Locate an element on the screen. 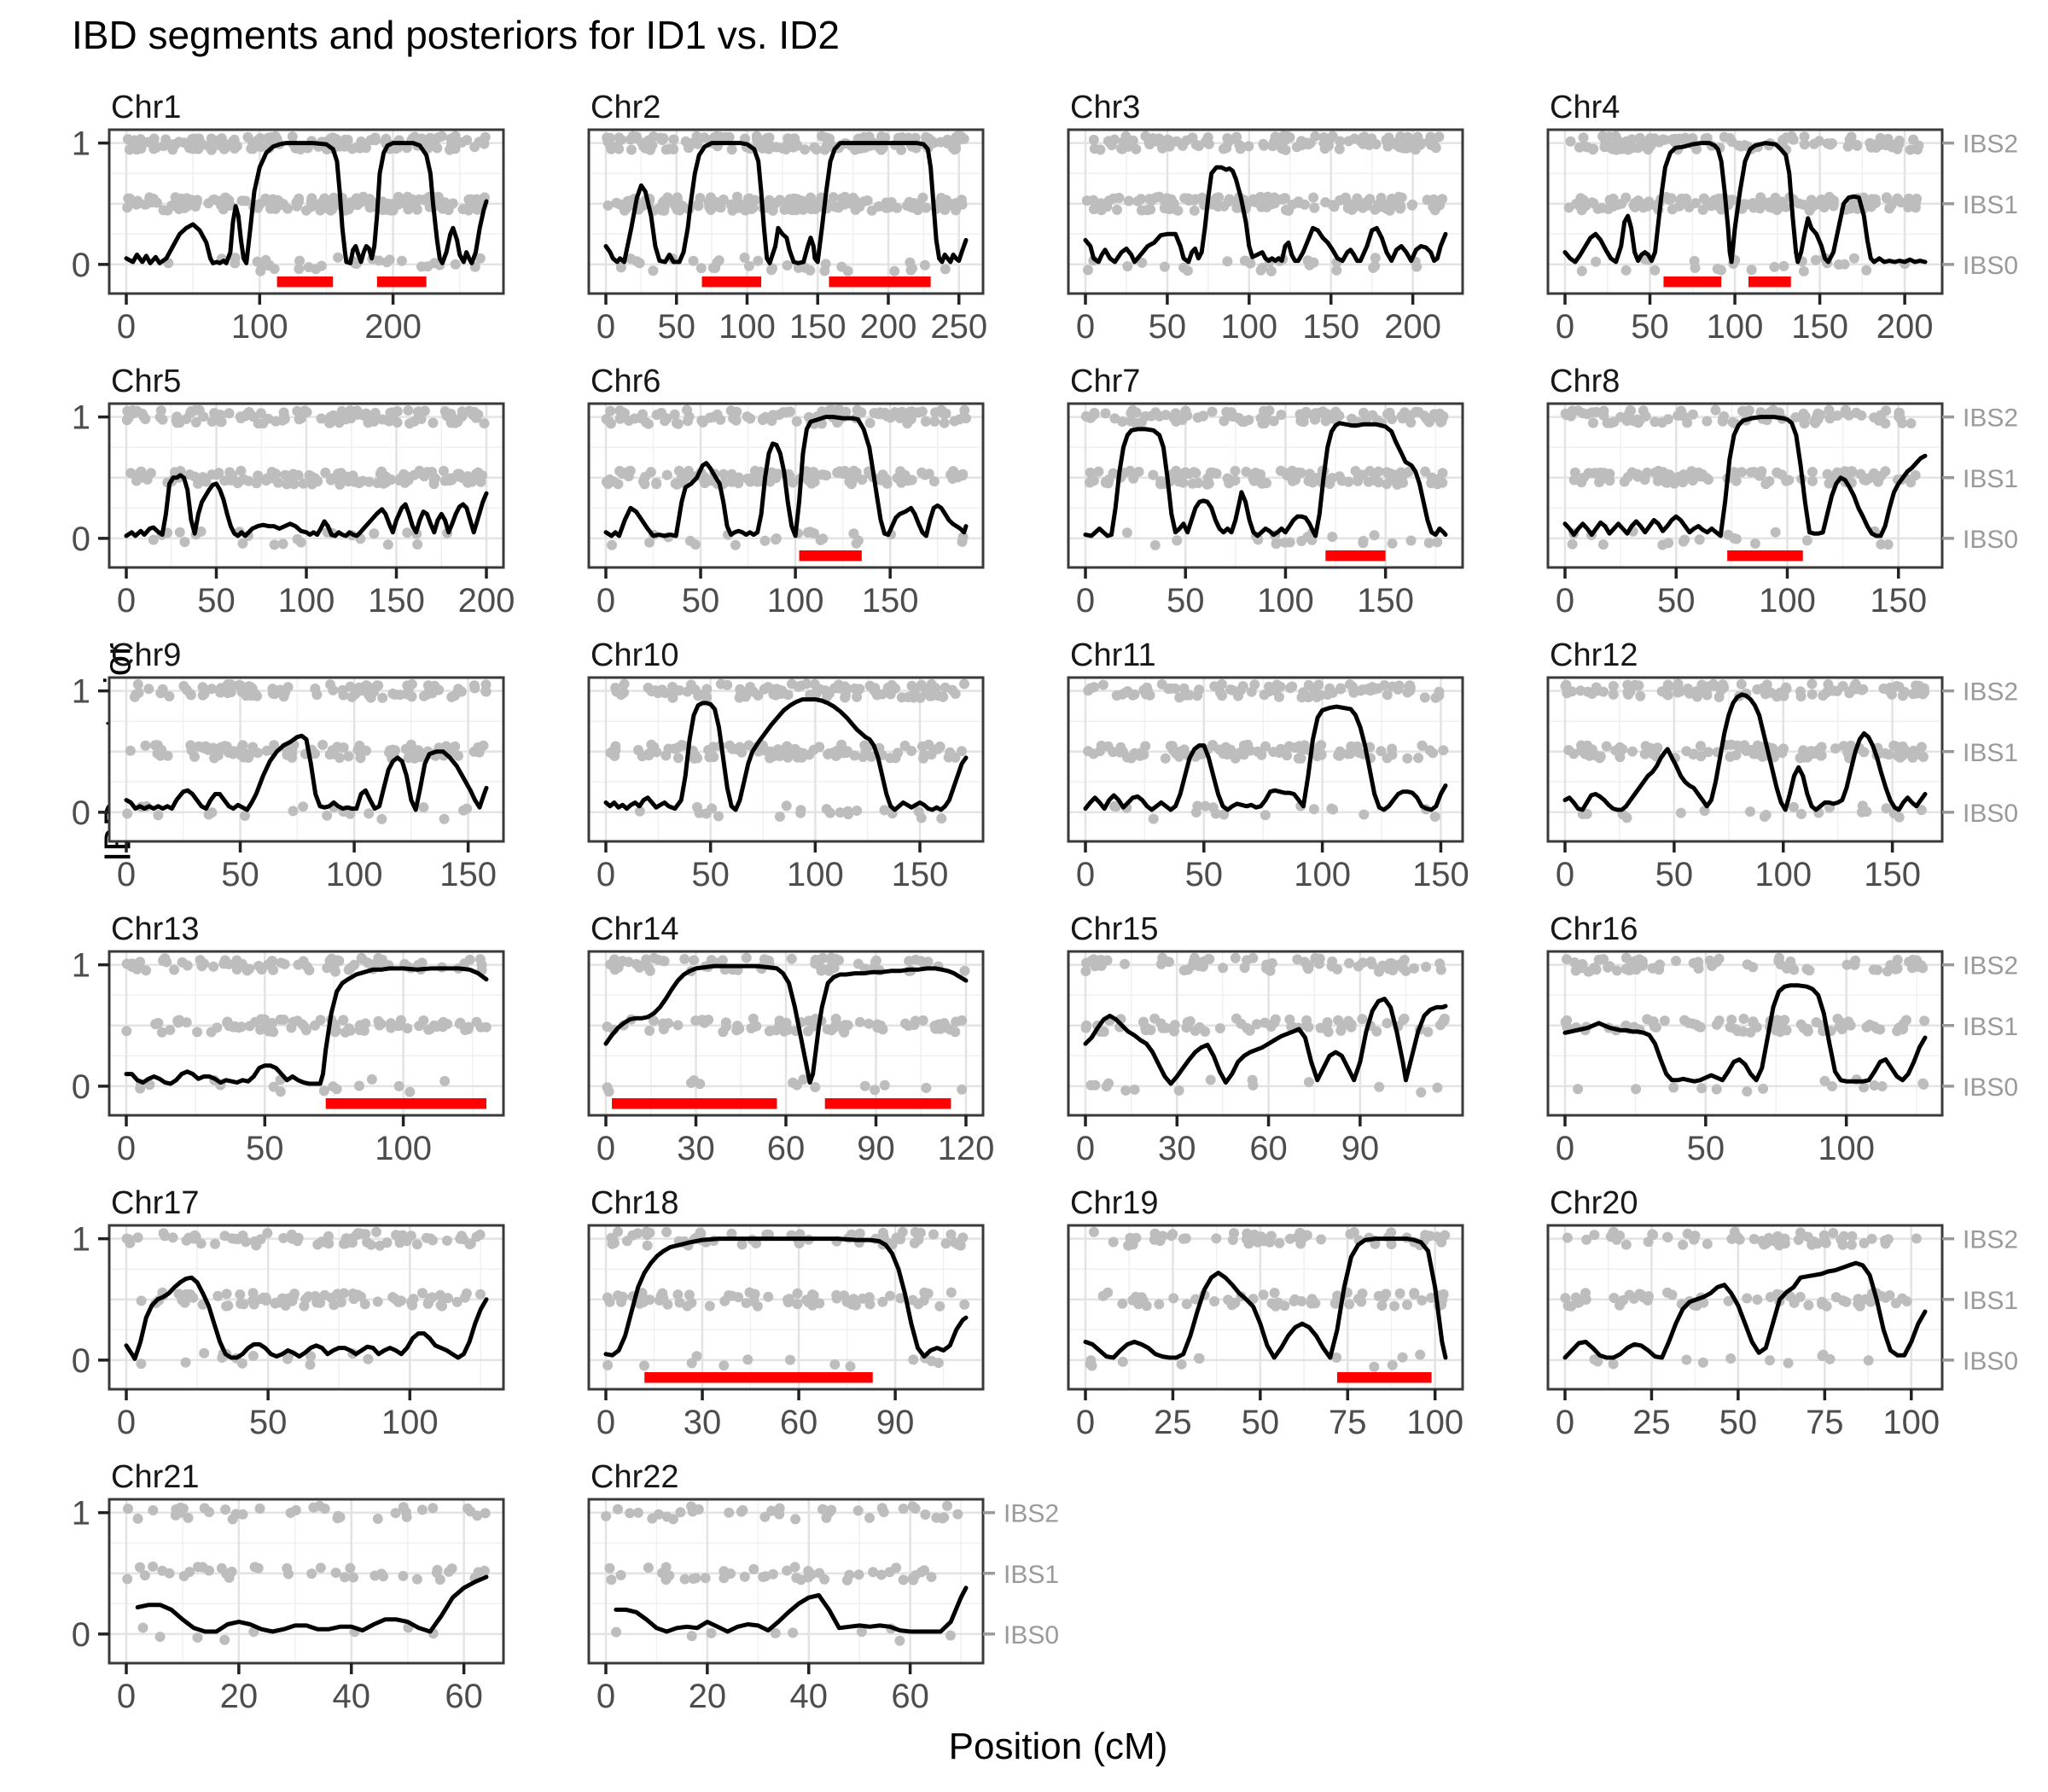 The height and width of the screenshot is (1792, 2048). panel-chr17: Chr17 0 50 100 1 0 is located at coordinates (288, 1313).